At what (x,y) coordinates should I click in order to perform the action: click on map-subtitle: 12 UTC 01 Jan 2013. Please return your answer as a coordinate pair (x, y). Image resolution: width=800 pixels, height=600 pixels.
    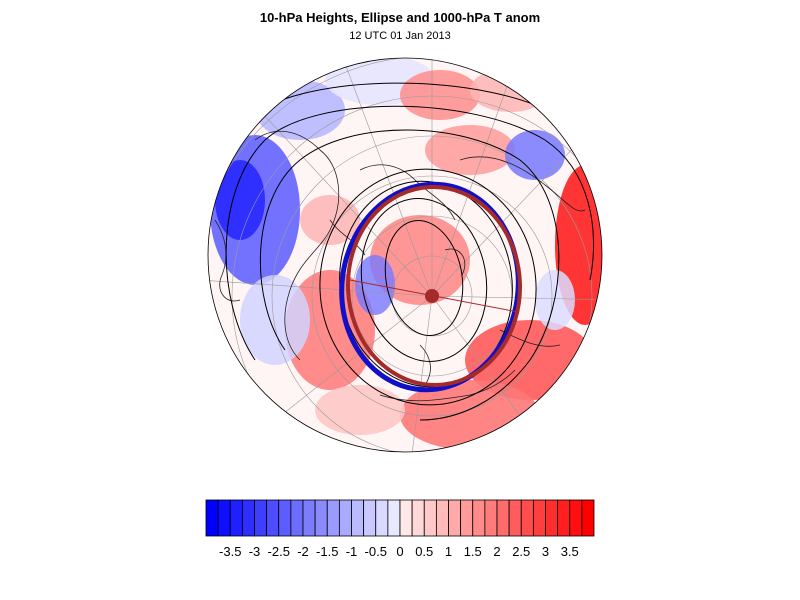
    Looking at the image, I should click on (400, 36).